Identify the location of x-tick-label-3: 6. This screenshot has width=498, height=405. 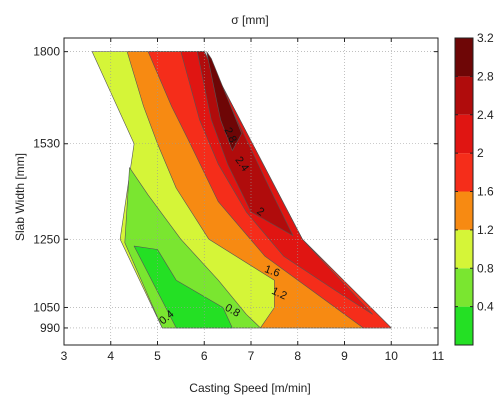
(204, 356).